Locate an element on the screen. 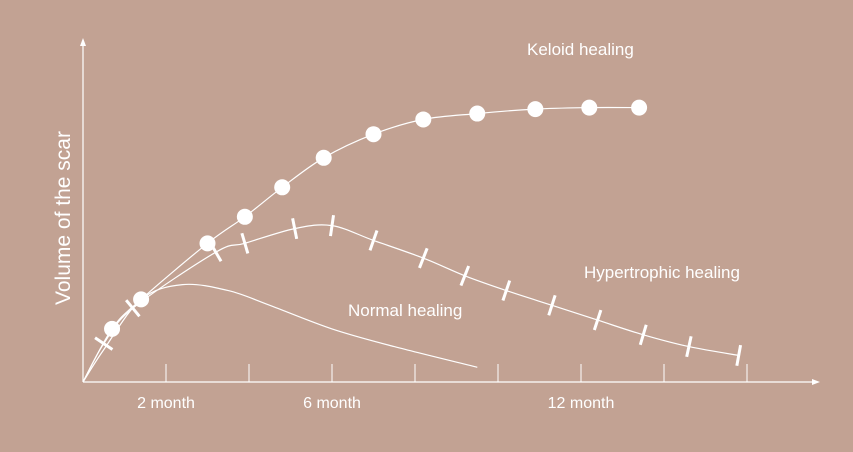 The image size is (853, 452). x-tick-label-0: 2 month is located at coordinates (166, 403).